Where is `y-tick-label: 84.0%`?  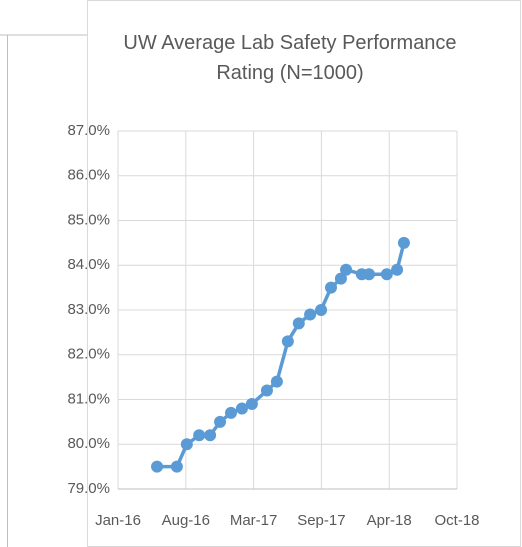
y-tick-label: 84.0% is located at coordinates (88, 264).